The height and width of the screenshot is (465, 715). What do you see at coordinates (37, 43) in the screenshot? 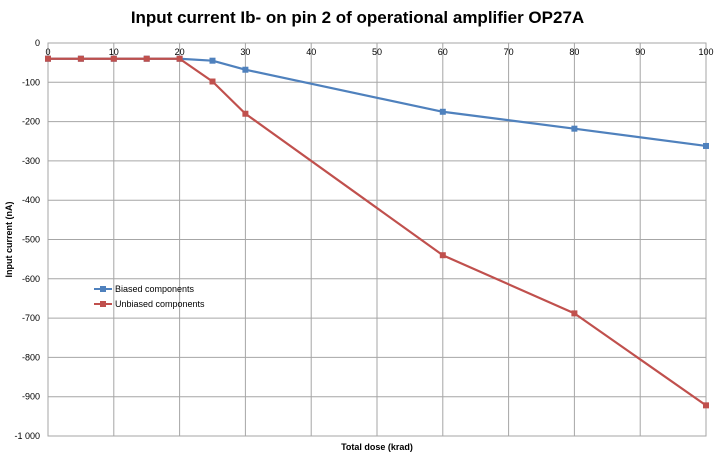
I see `y-tick-label: 0` at bounding box center [37, 43].